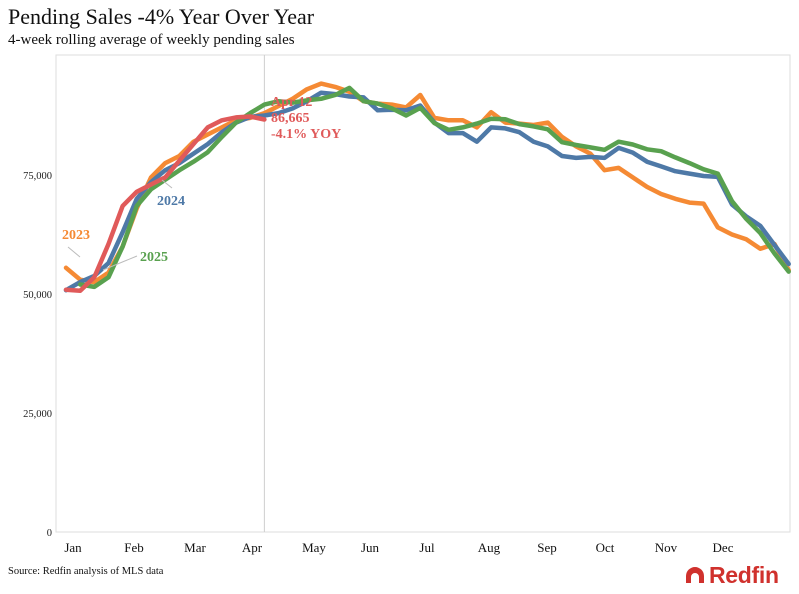 The height and width of the screenshot is (594, 799). I want to click on redfin-logo-icon, so click(695, 575).